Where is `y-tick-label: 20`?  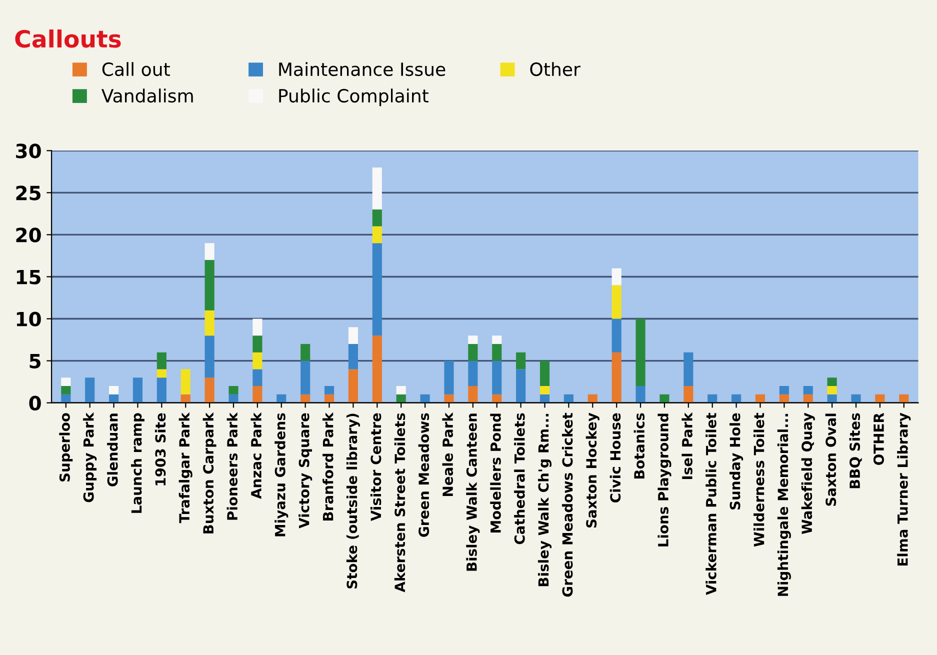 y-tick-label: 20 is located at coordinates (28, 235).